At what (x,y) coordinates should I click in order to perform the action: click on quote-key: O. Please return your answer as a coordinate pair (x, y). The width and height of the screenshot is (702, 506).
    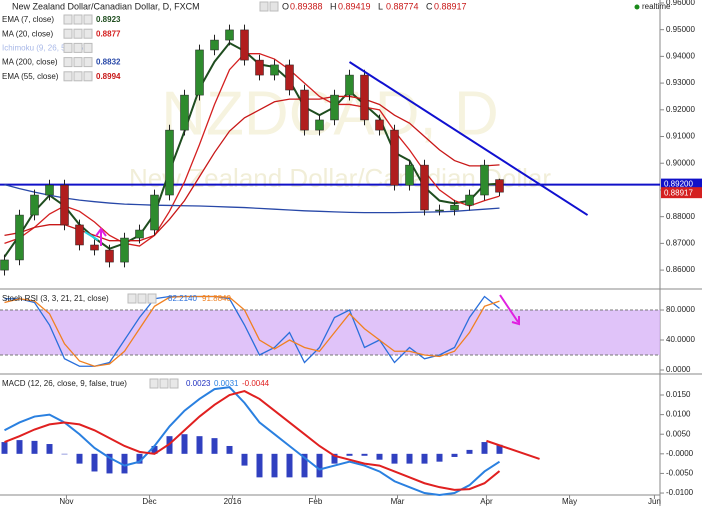
    Looking at the image, I should click on (285, 6).